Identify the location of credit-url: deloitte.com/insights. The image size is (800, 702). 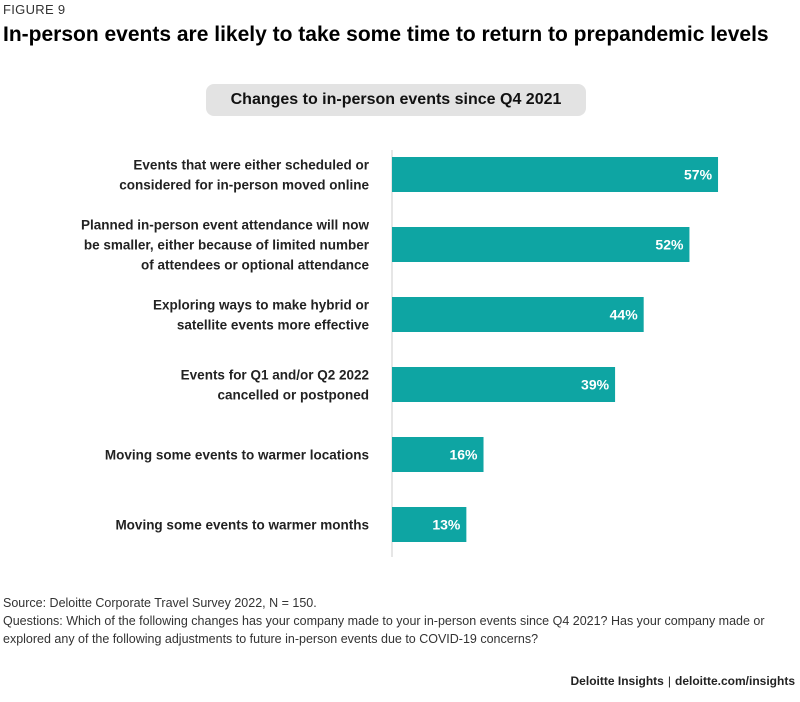
(734, 681).